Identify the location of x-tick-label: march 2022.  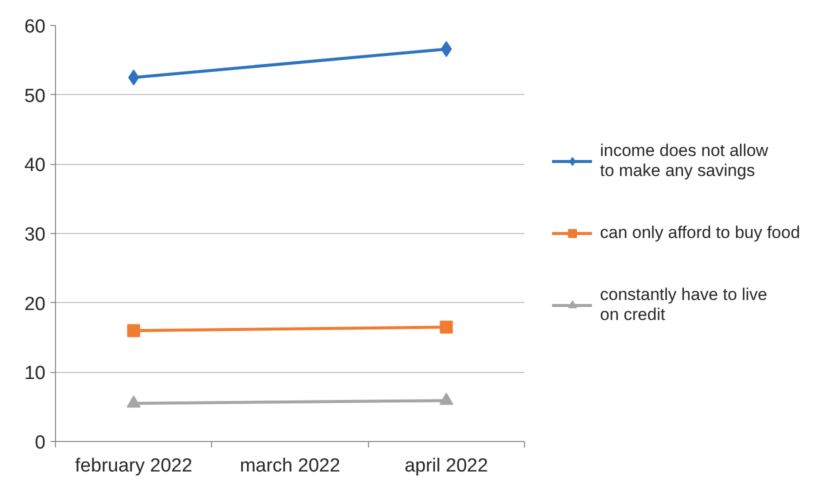
(290, 466).